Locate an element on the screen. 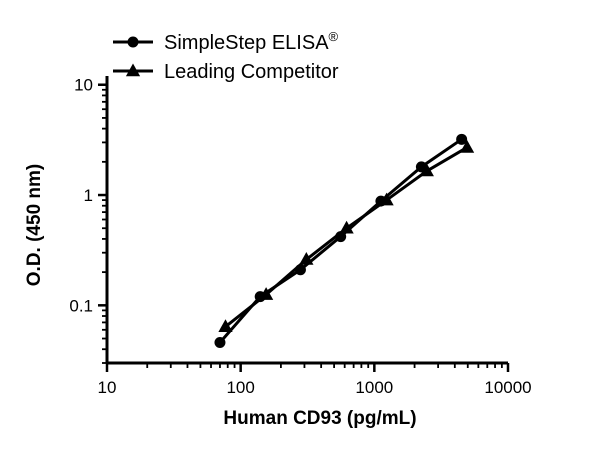  y-tick-label: 1 is located at coordinates (88, 195).